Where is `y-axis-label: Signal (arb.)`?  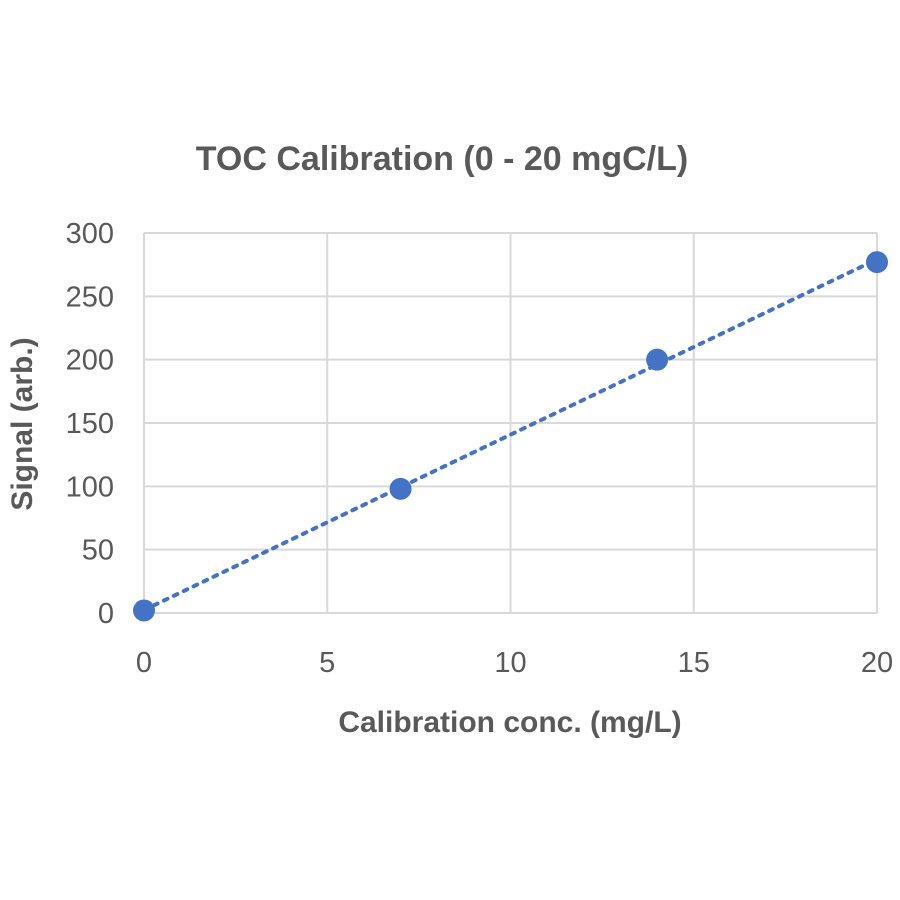
y-axis-label: Signal (arb.) is located at coordinates (22, 423).